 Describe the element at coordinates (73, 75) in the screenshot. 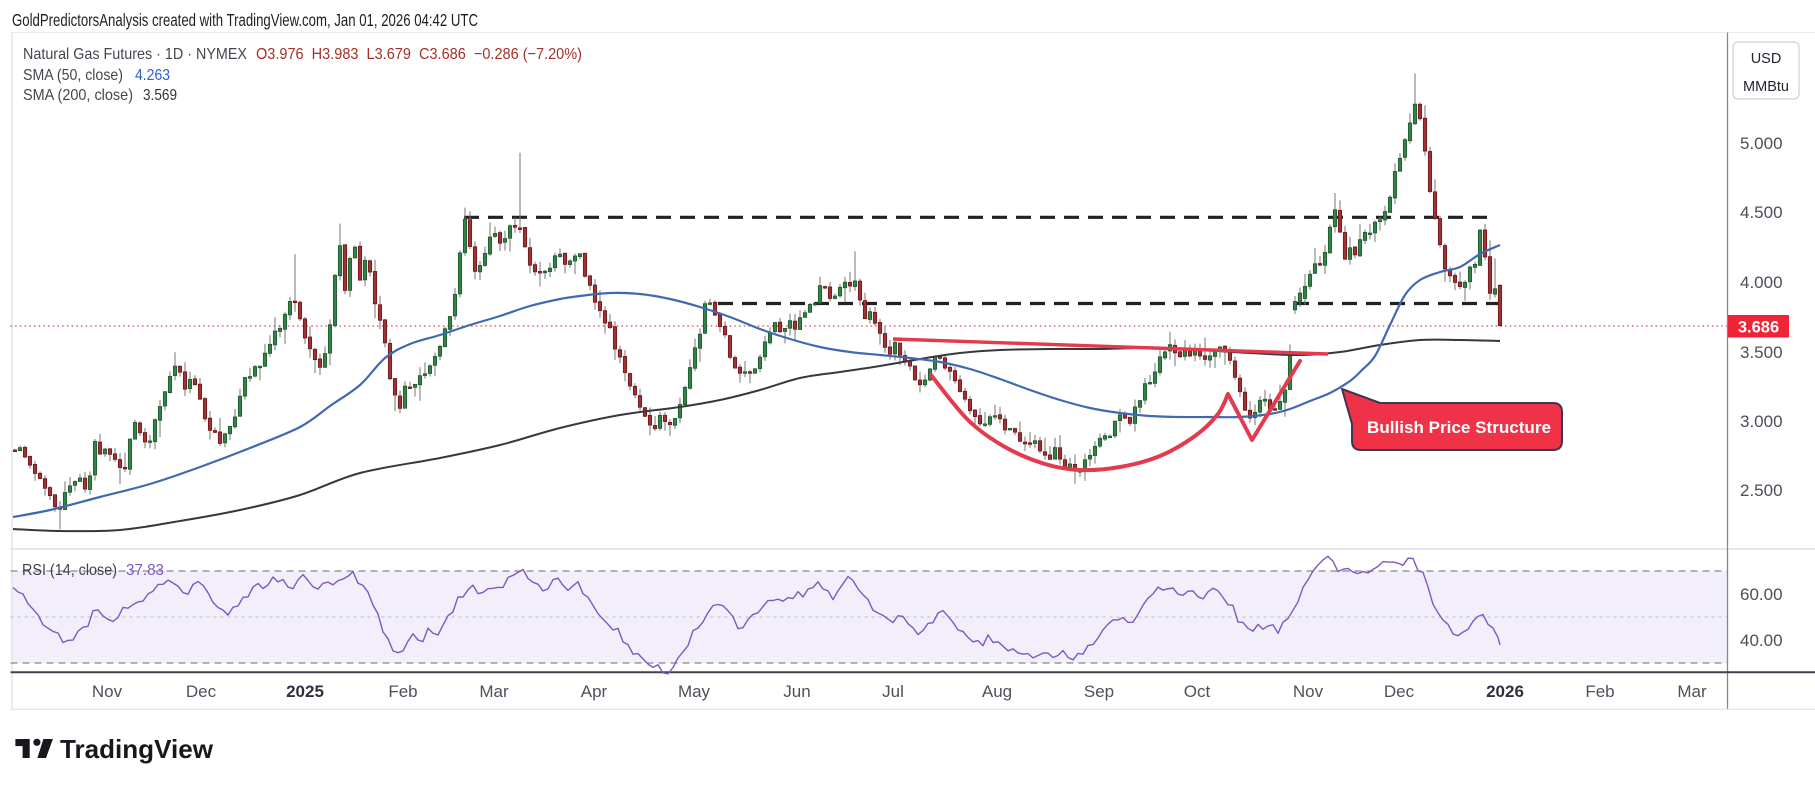

I see `svg-text: SMA (50, close)` at that location.